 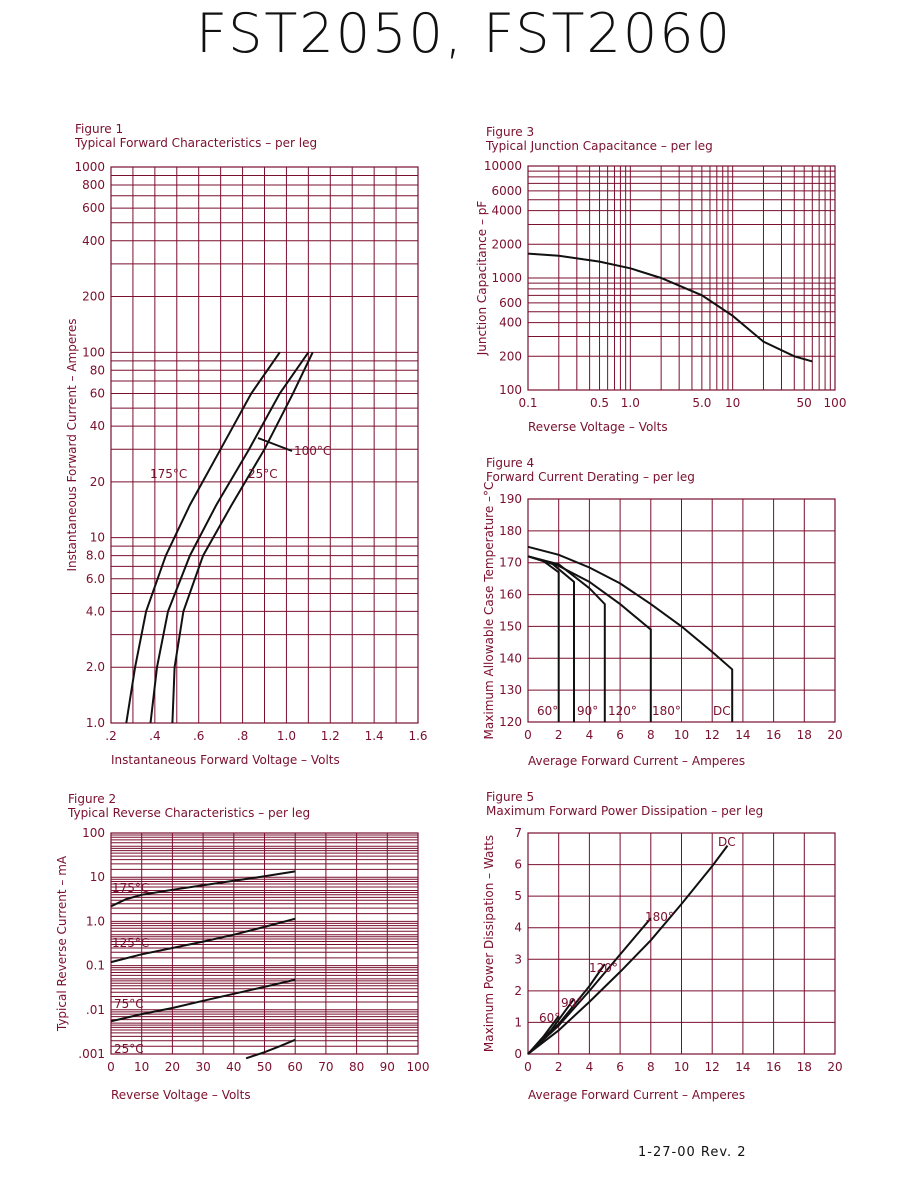 I want to click on fig4-x-tick-label: 6, so click(x=620, y=735).